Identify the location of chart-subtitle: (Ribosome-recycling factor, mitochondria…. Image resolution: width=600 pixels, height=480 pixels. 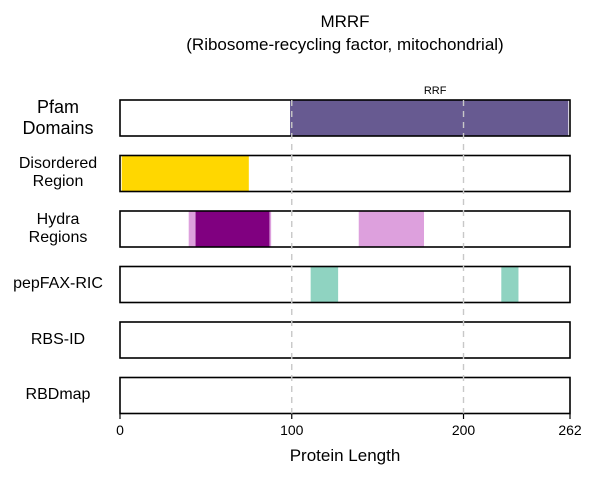
(345, 44).